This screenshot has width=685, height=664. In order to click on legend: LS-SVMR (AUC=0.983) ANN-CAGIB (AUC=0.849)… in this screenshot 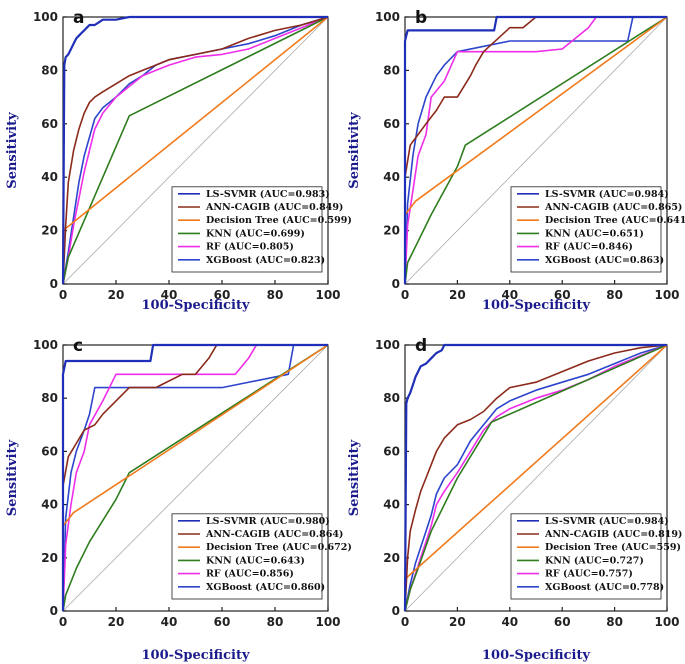, I will do `click(261, 229)`.